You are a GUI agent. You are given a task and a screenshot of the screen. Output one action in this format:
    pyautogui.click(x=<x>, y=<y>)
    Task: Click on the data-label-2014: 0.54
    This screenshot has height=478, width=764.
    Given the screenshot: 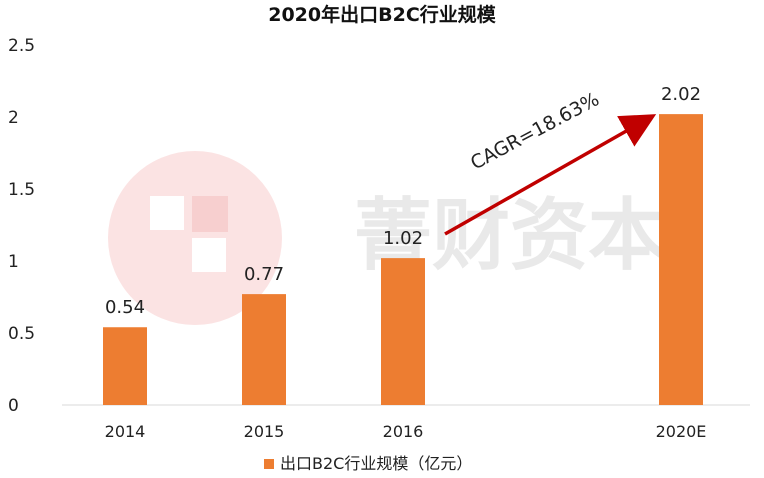 What is the action you would take?
    pyautogui.click(x=125, y=307)
    